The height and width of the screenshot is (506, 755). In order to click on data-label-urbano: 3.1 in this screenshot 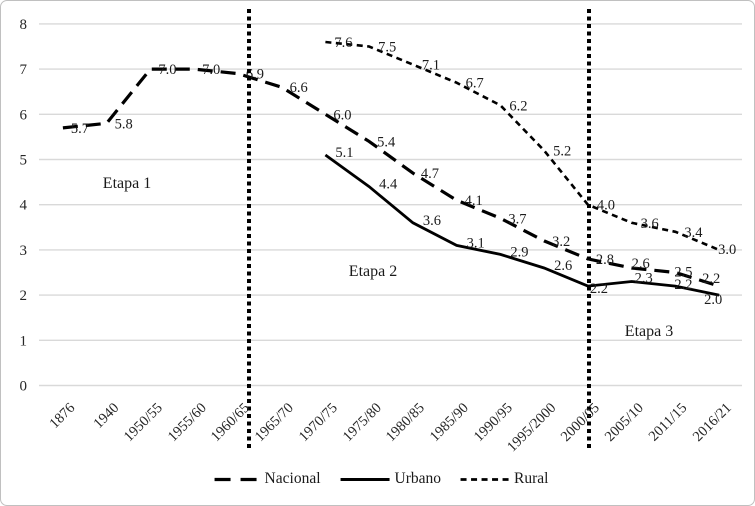, I will do `click(476, 243)`.